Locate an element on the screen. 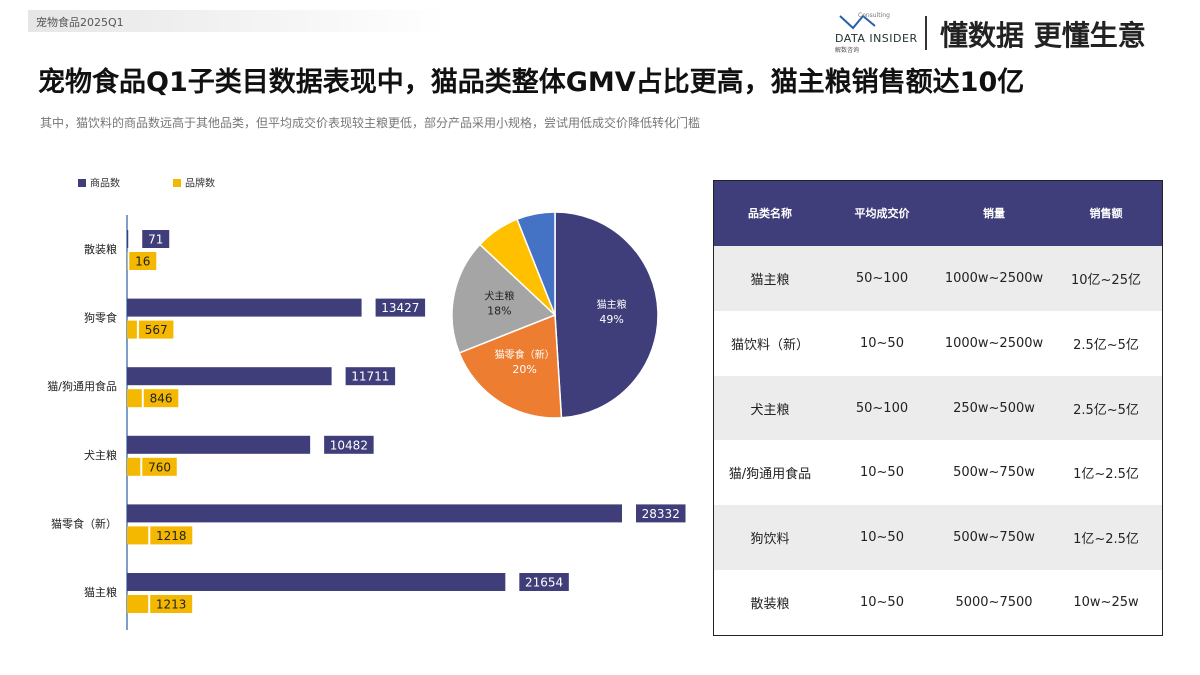  category-label: 猫主粮 is located at coordinates (100, 592).